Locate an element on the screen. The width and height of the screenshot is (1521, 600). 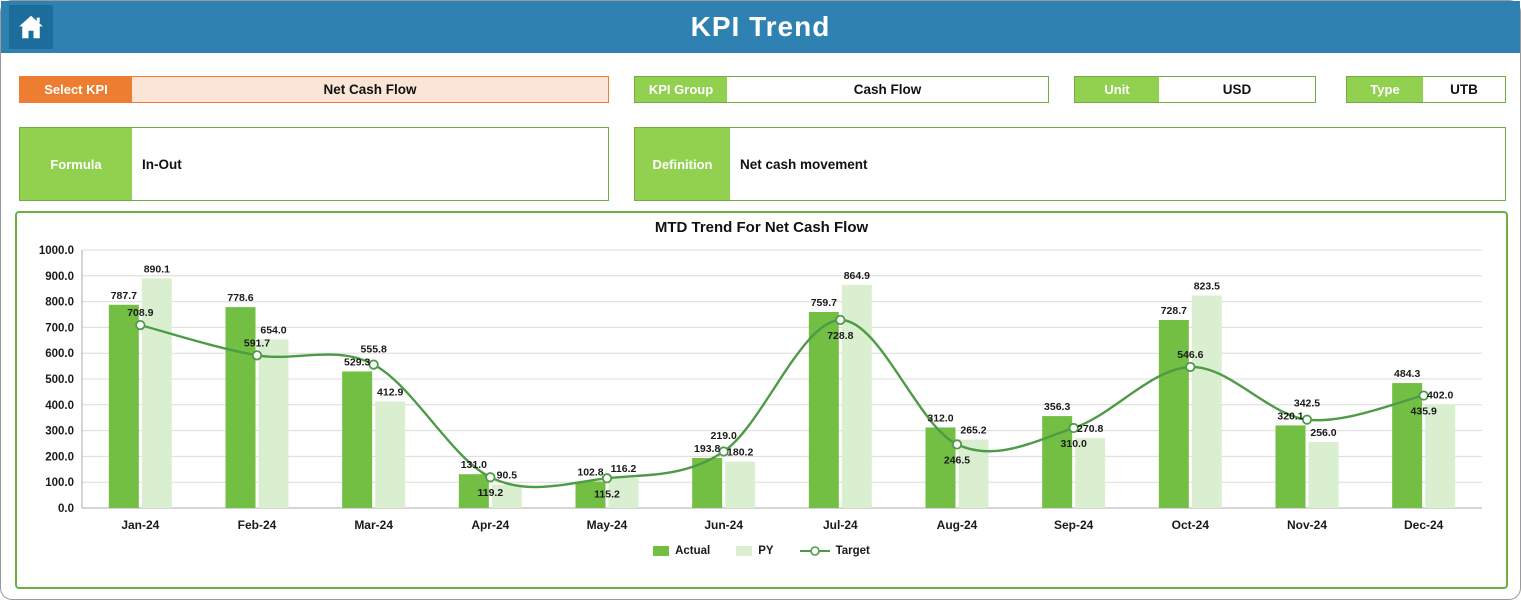
svg-text: Aug-24 is located at coordinates (957, 525).